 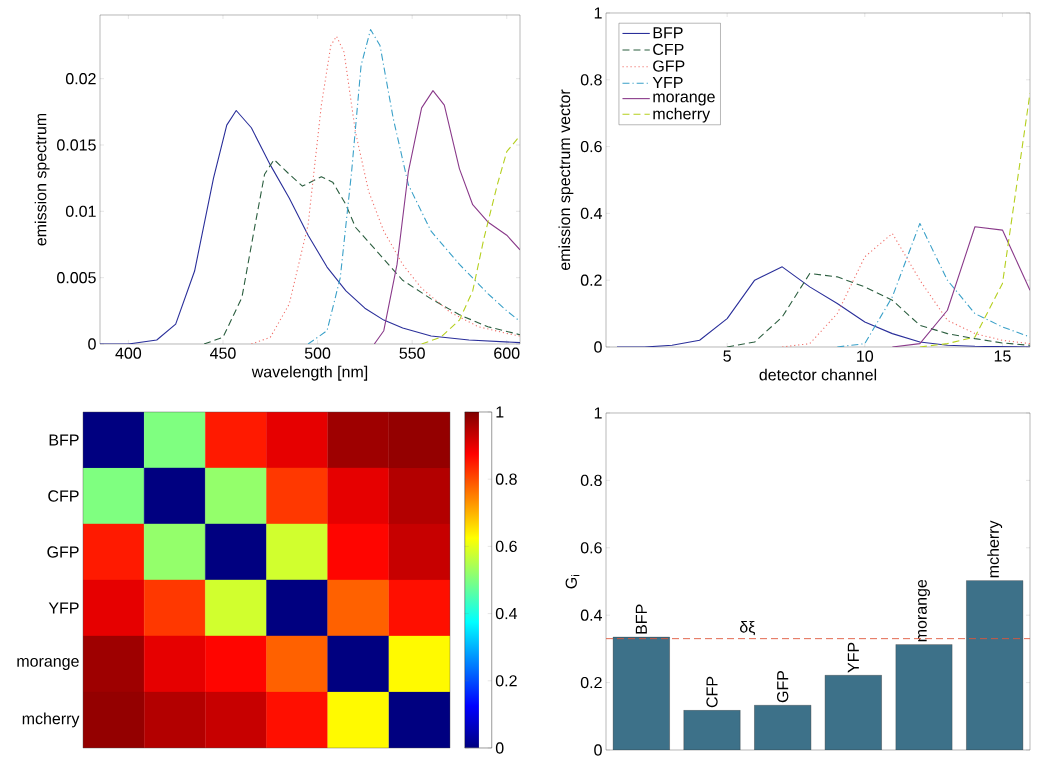 What do you see at coordinates (412, 353) in the screenshot?
I see `x-tick-label: 550` at bounding box center [412, 353].